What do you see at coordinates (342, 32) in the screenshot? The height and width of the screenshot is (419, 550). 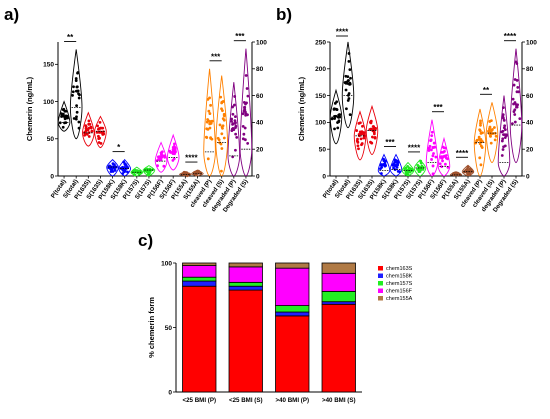 I see `significance-label: ****` at bounding box center [342, 32].